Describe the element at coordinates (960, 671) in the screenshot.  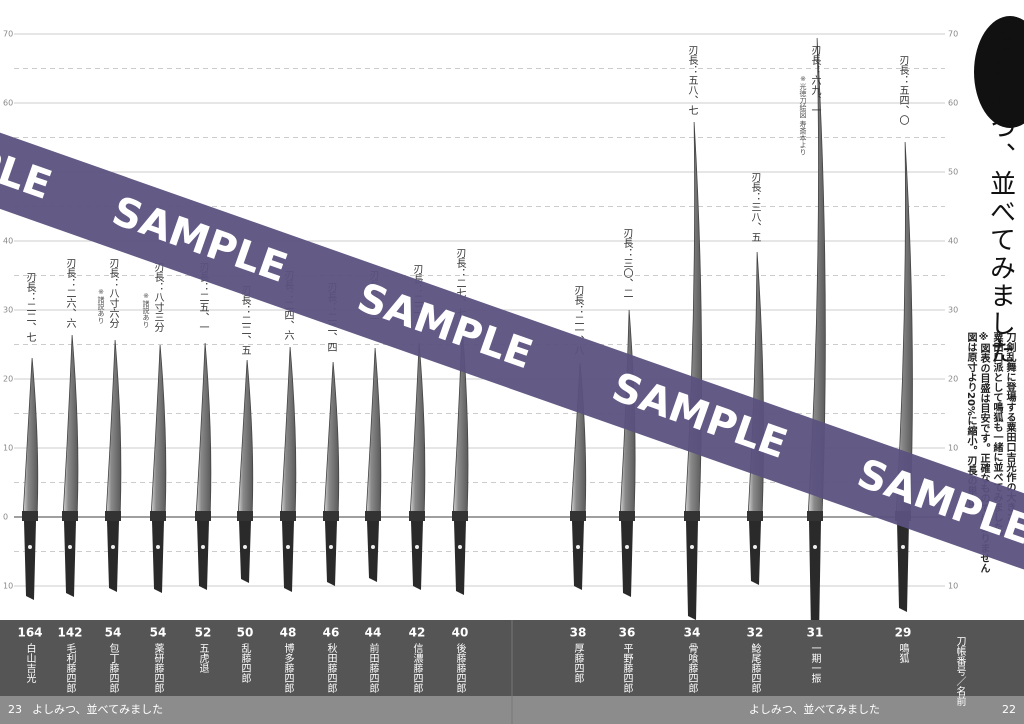
I see `band-header: 刀帳番号／名前` at that location.